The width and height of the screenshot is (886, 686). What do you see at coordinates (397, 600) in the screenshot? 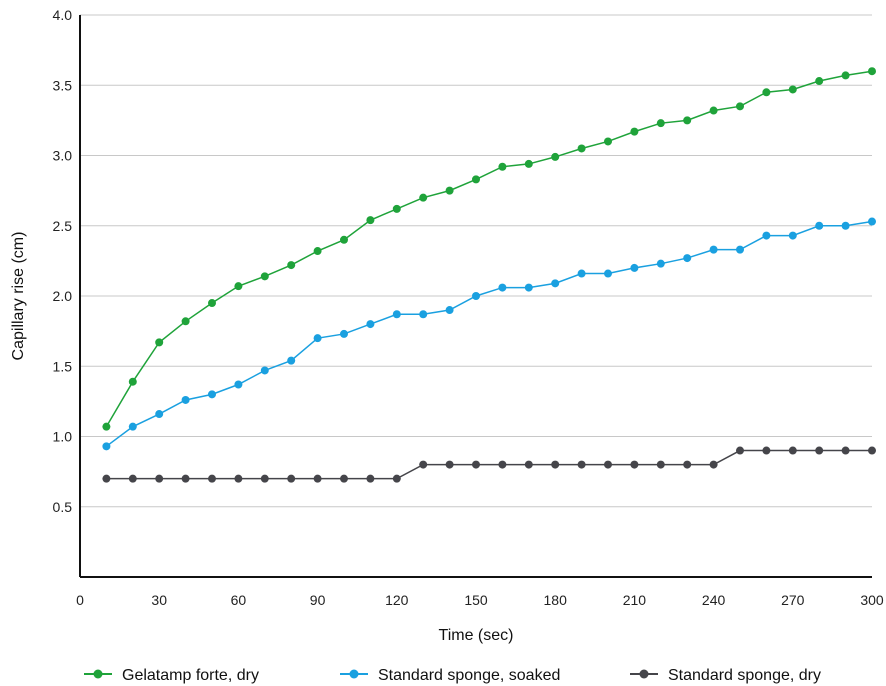
I see `x-tick-label: 120` at bounding box center [397, 600].